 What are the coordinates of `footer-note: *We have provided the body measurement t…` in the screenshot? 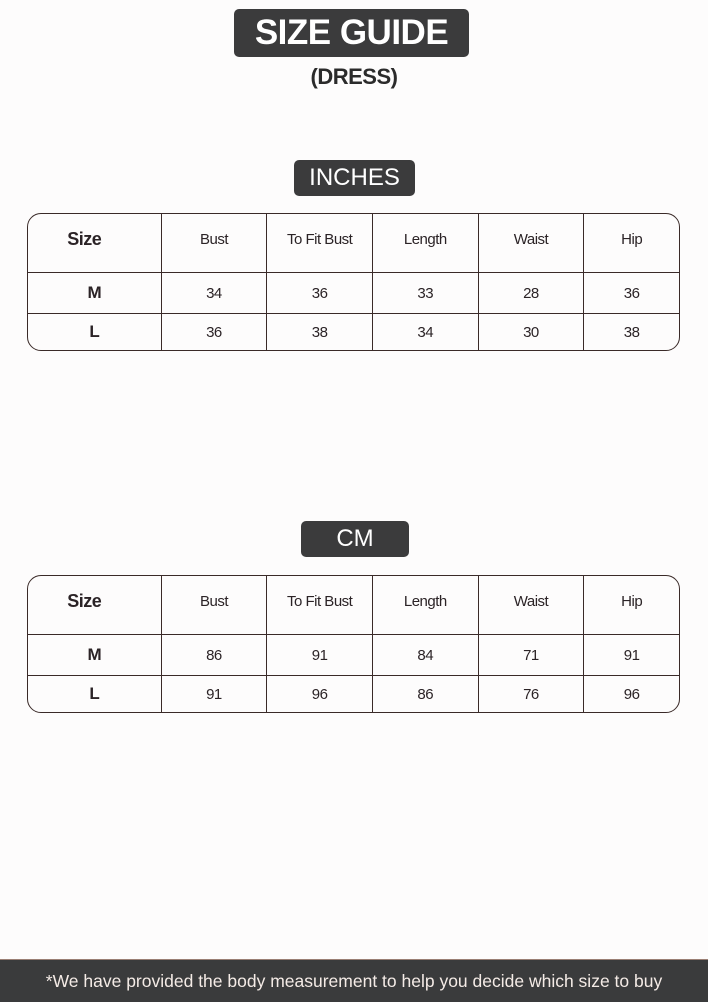 It's located at (354, 980).